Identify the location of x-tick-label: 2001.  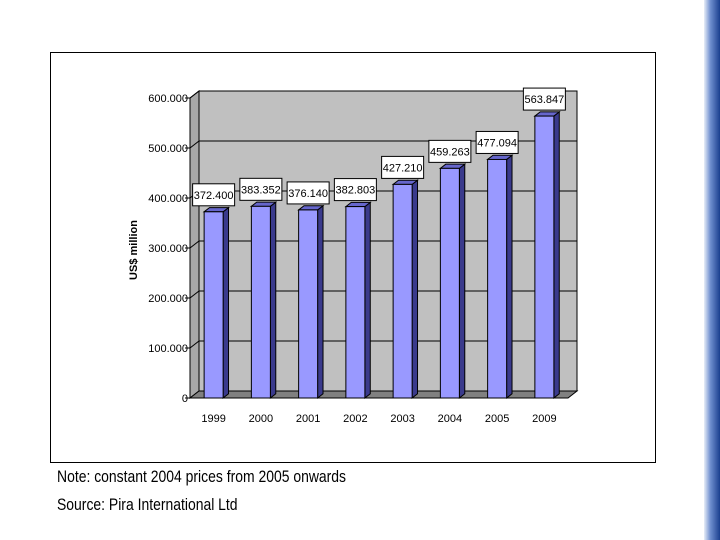
(308, 419).